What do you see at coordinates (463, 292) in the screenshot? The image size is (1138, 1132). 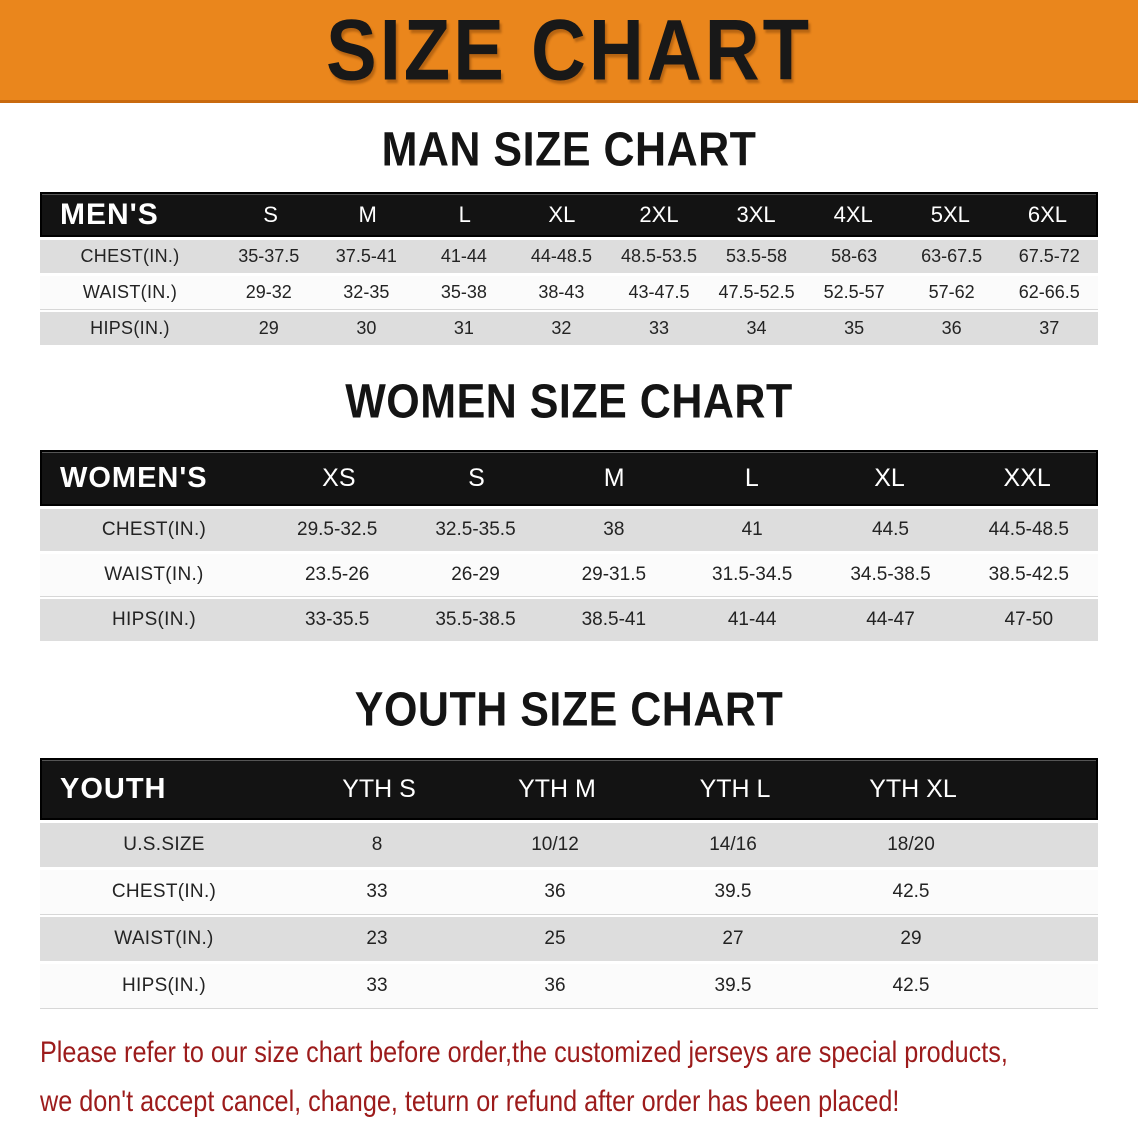 I see `size-value: 35-38` at bounding box center [463, 292].